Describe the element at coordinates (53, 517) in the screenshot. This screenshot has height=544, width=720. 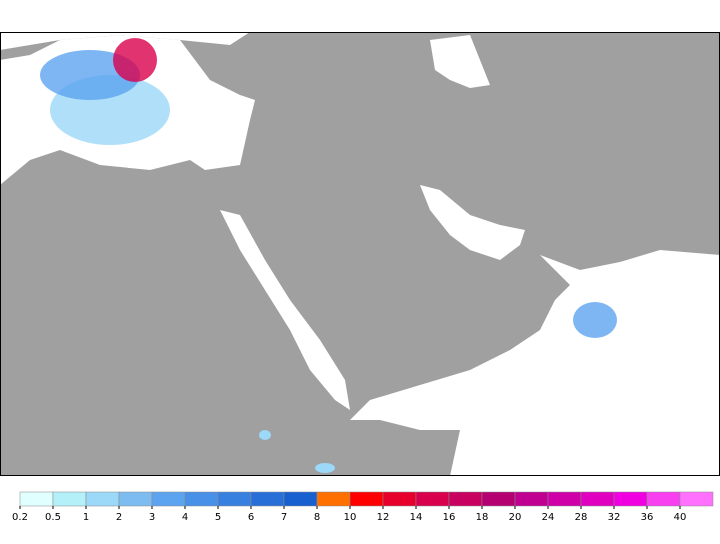
I see `level-label: 0.5` at that location.